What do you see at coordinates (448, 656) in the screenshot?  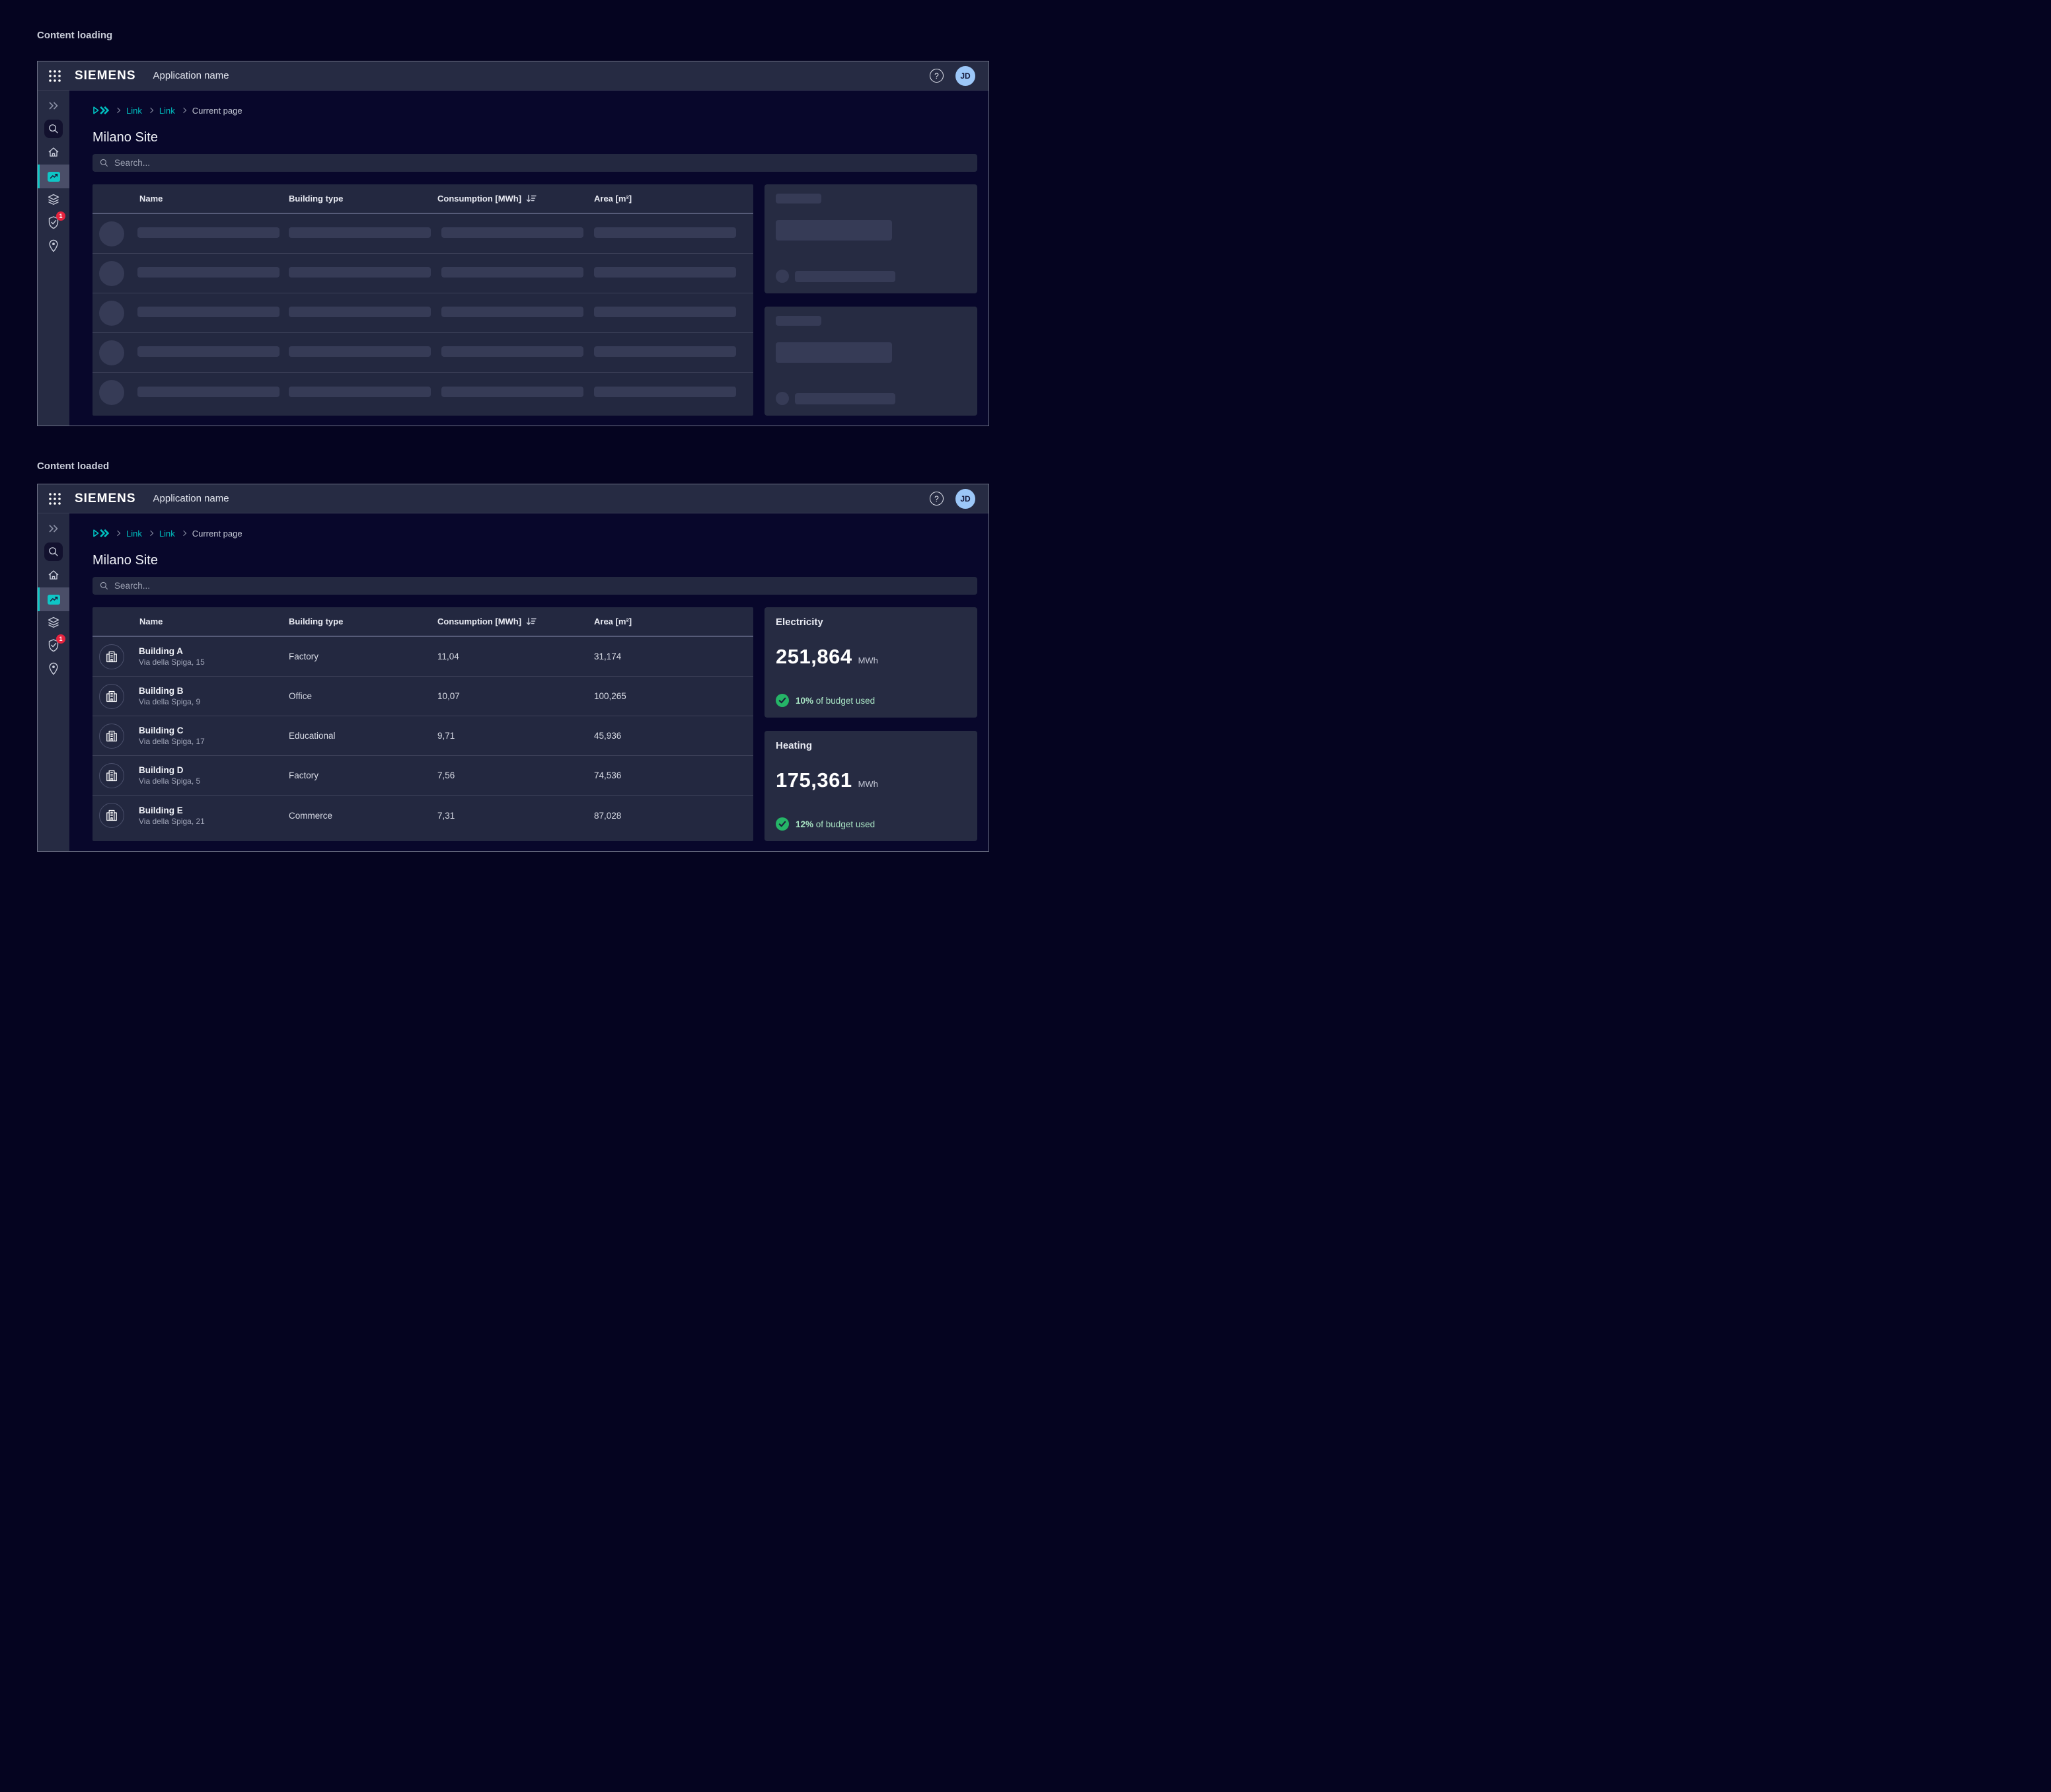 I see `building-consumption: 11,04` at bounding box center [448, 656].